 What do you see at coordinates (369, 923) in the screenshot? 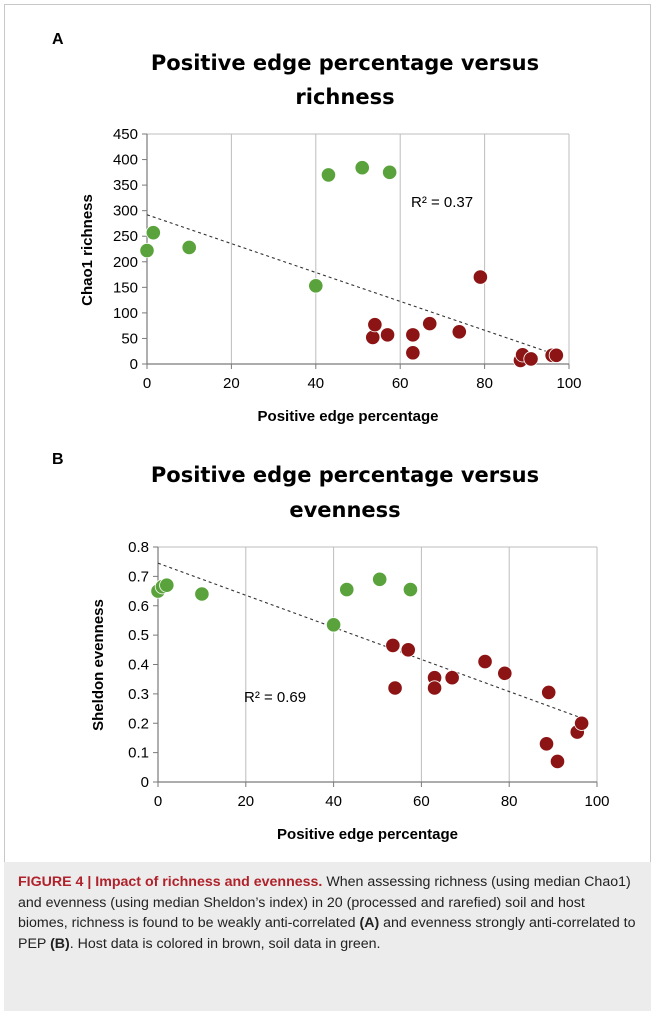
I see `caption-ref-a: (A)` at bounding box center [369, 923].